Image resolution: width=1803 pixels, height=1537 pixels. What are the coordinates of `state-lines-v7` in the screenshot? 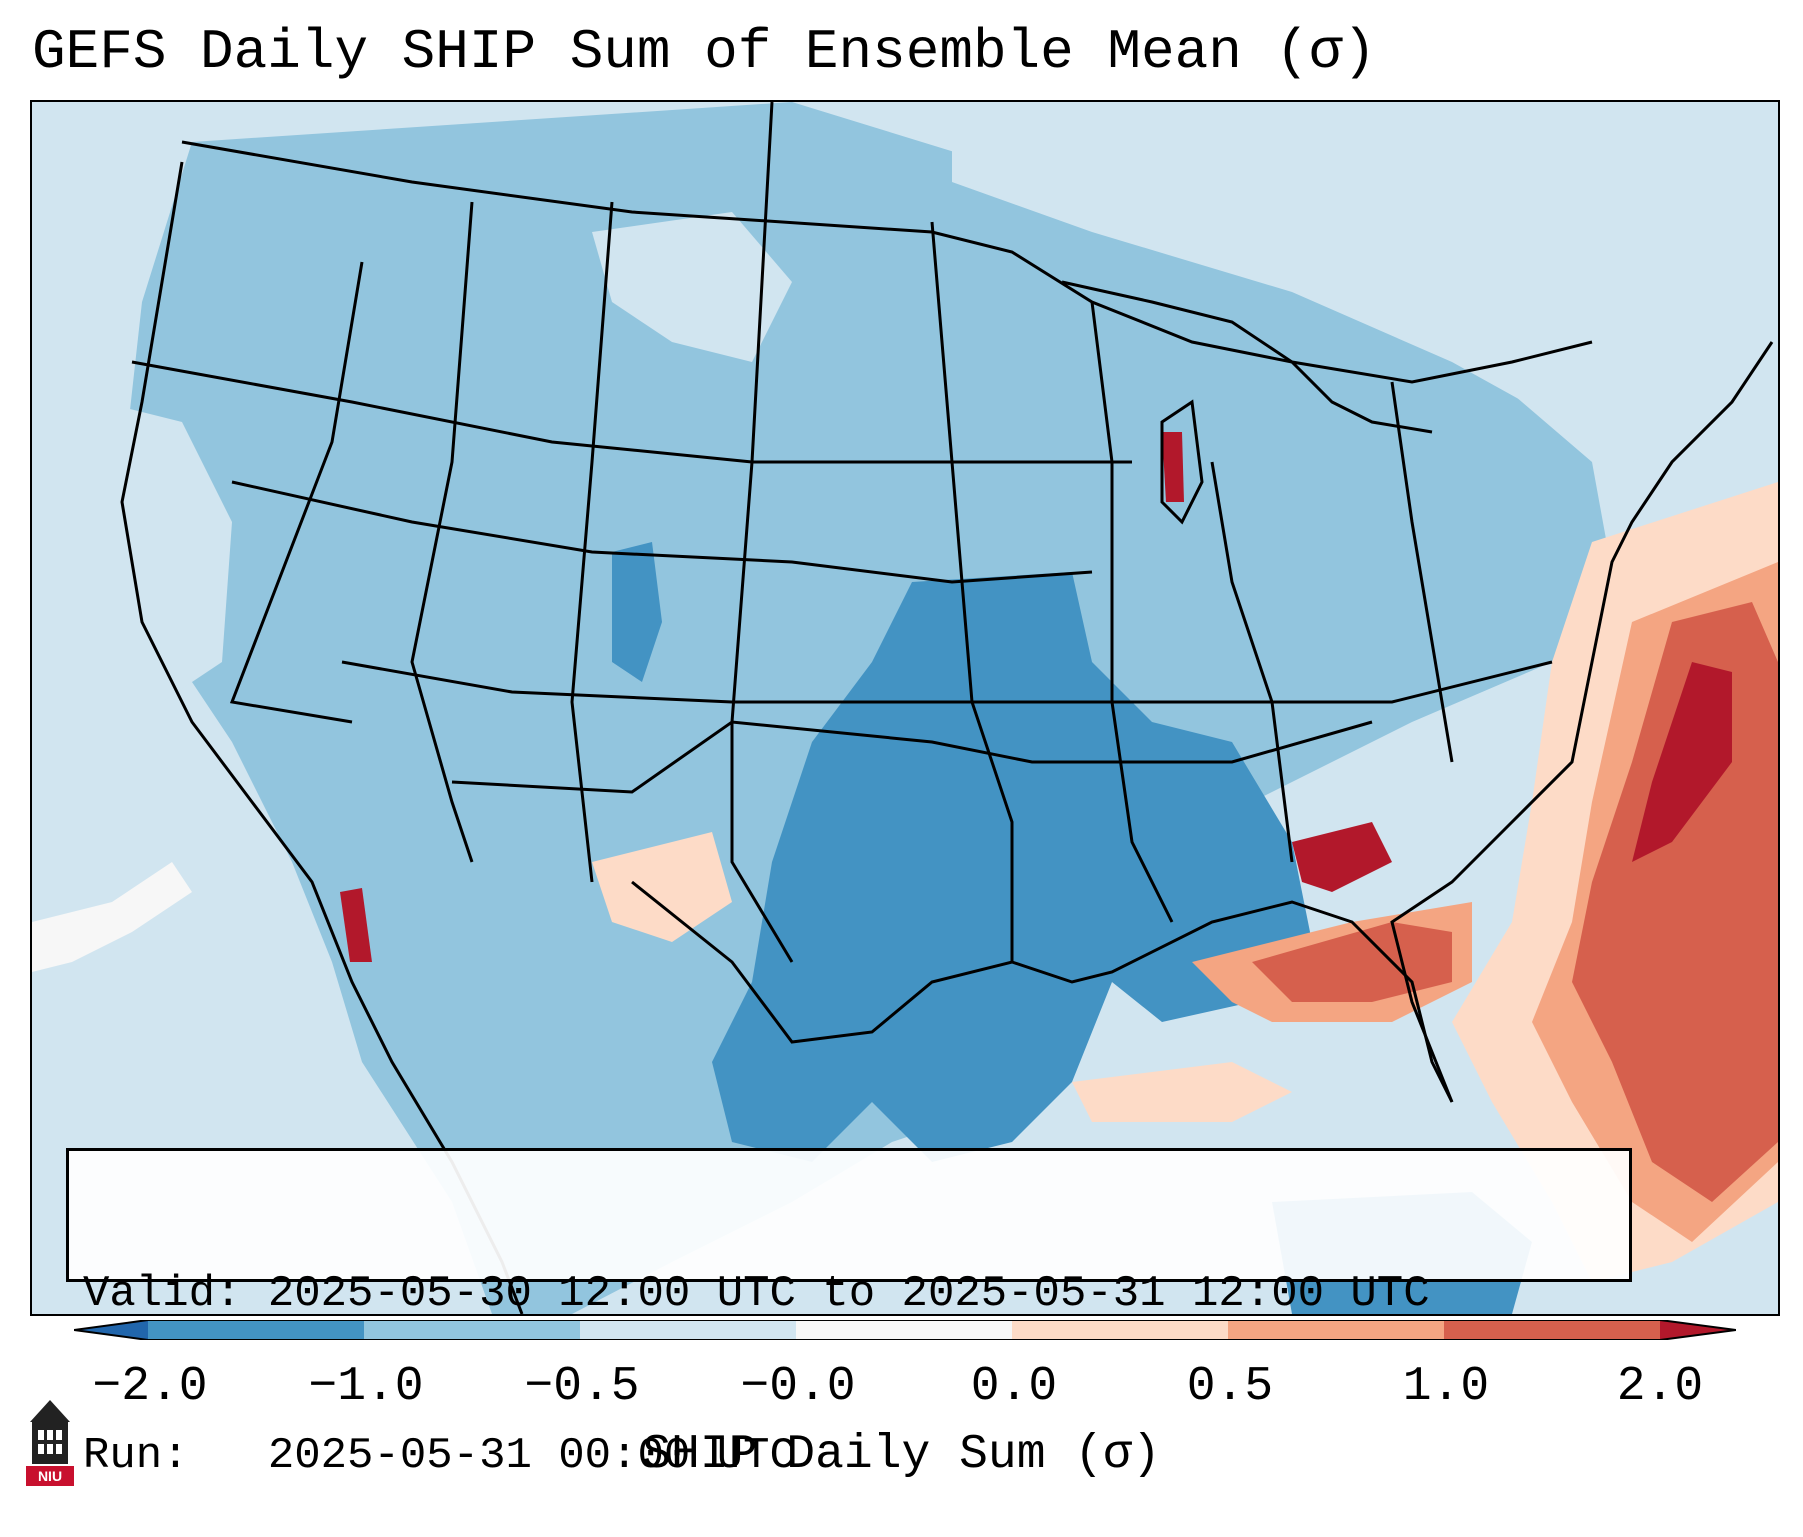 It's located at (1252, 662).